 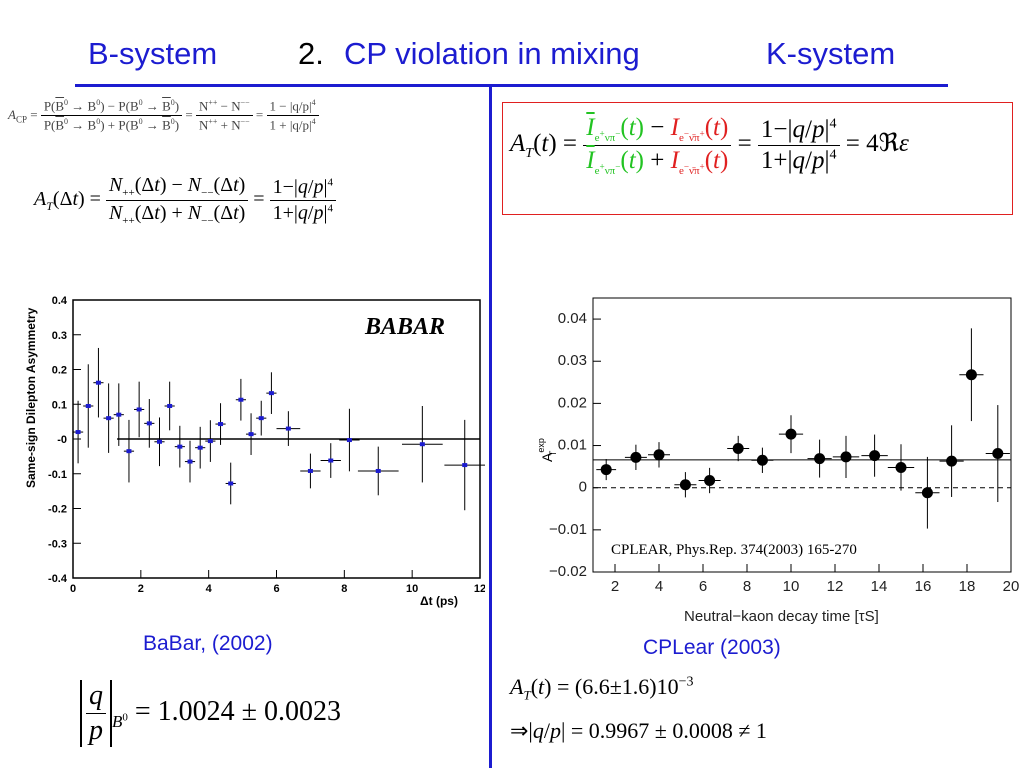 What do you see at coordinates (62, 440) in the screenshot?
I see `babar-y-tick-label: -0` at bounding box center [62, 440].